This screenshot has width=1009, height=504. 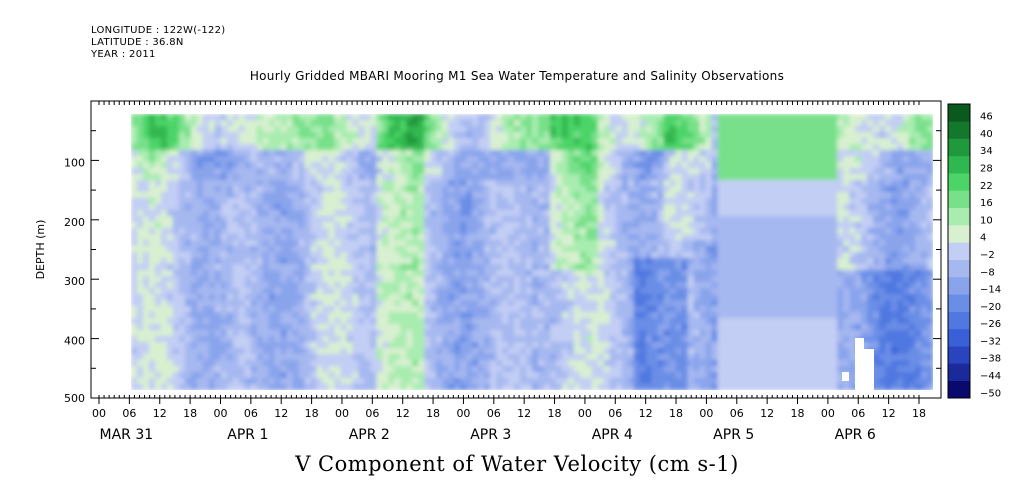 What do you see at coordinates (987, 255) in the screenshot?
I see `colorbar-label: −2` at bounding box center [987, 255].